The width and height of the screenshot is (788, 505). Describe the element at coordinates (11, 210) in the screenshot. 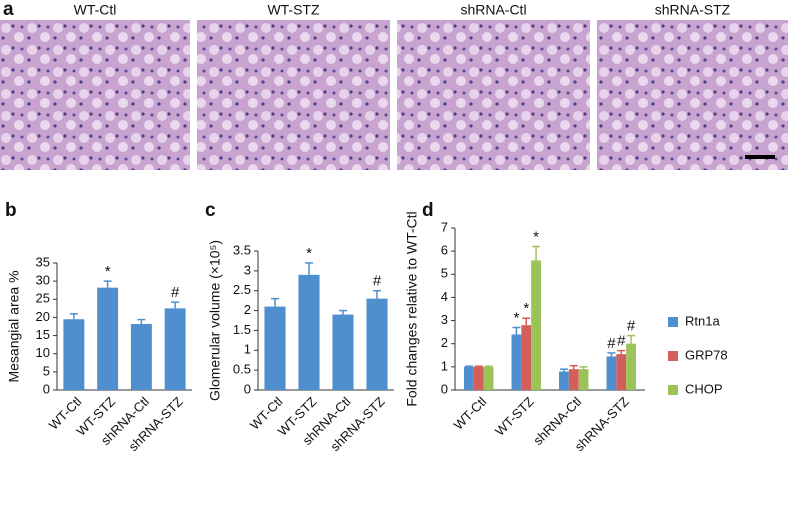

I see `panel-letter: b` at that location.